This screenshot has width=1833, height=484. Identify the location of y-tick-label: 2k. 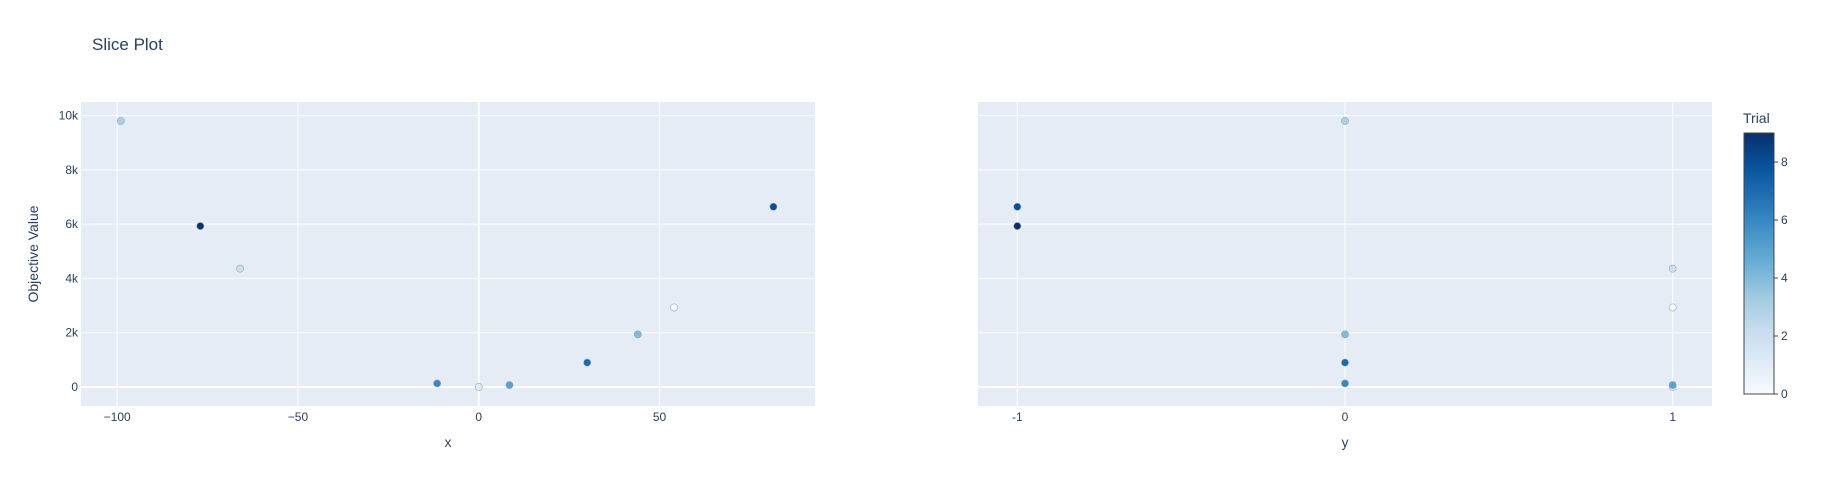
(72, 333).